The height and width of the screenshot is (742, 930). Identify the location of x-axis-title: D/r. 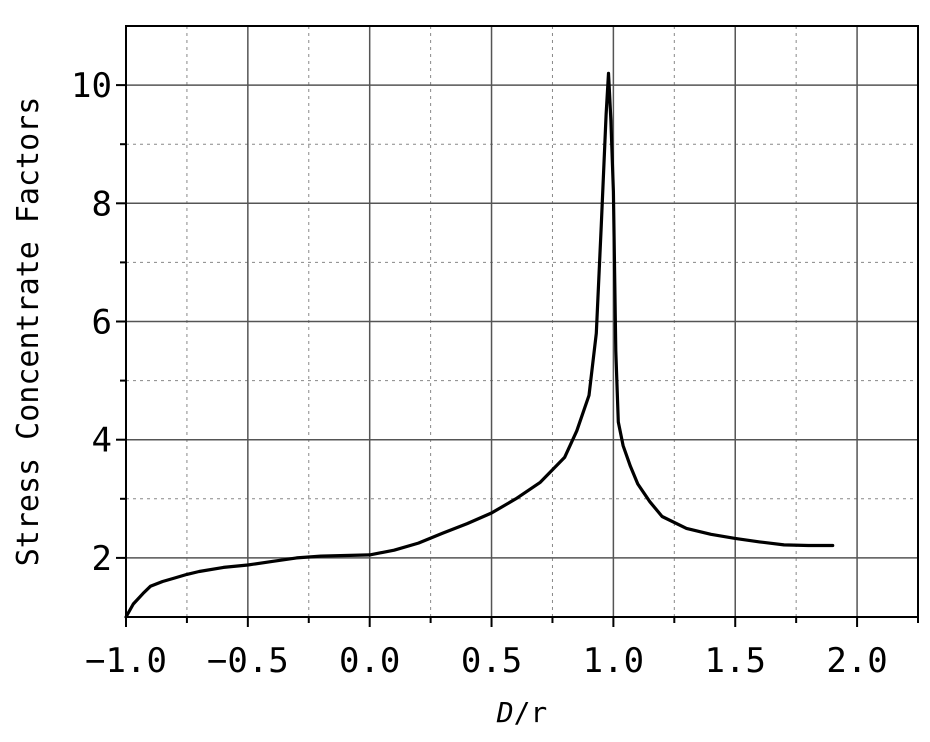
(522, 712).